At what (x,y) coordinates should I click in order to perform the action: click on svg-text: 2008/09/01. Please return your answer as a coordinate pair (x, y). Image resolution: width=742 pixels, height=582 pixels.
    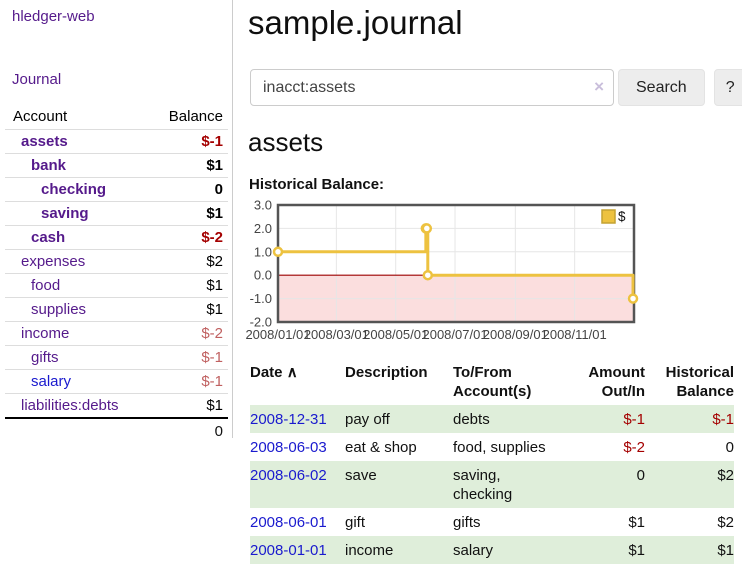
    Looking at the image, I should click on (515, 334).